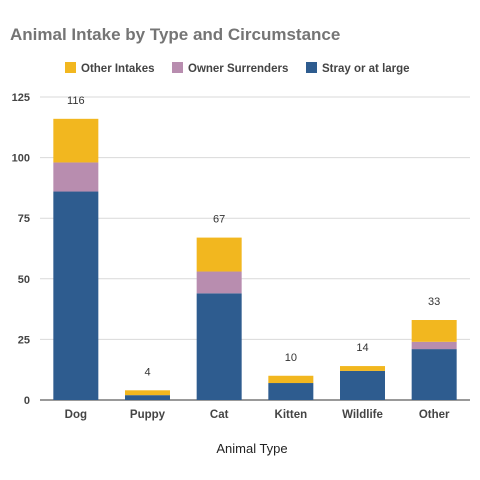 Image resolution: width=480 pixels, height=480 pixels. What do you see at coordinates (251, 448) in the screenshot?
I see `x-axis-title: Animal Type` at bounding box center [251, 448].